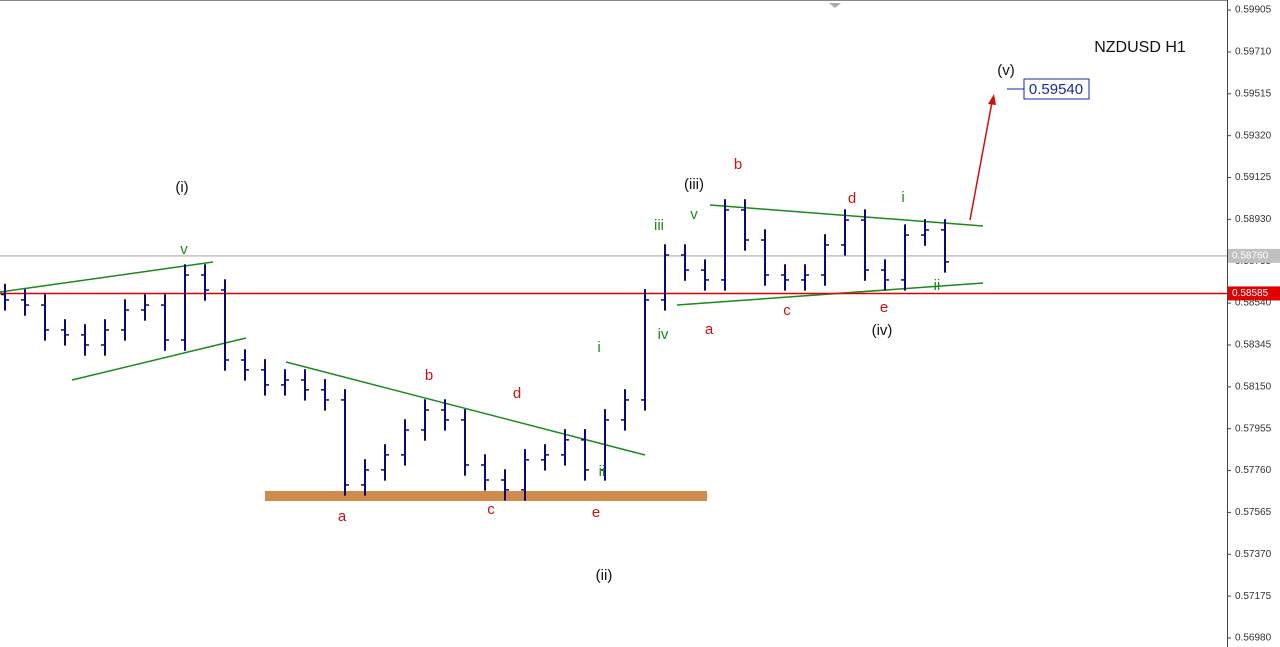 This screenshot has height=647, width=1280. What do you see at coordinates (1253, 52) in the screenshot?
I see `y-tick-label: 0.59710` at bounding box center [1253, 52].